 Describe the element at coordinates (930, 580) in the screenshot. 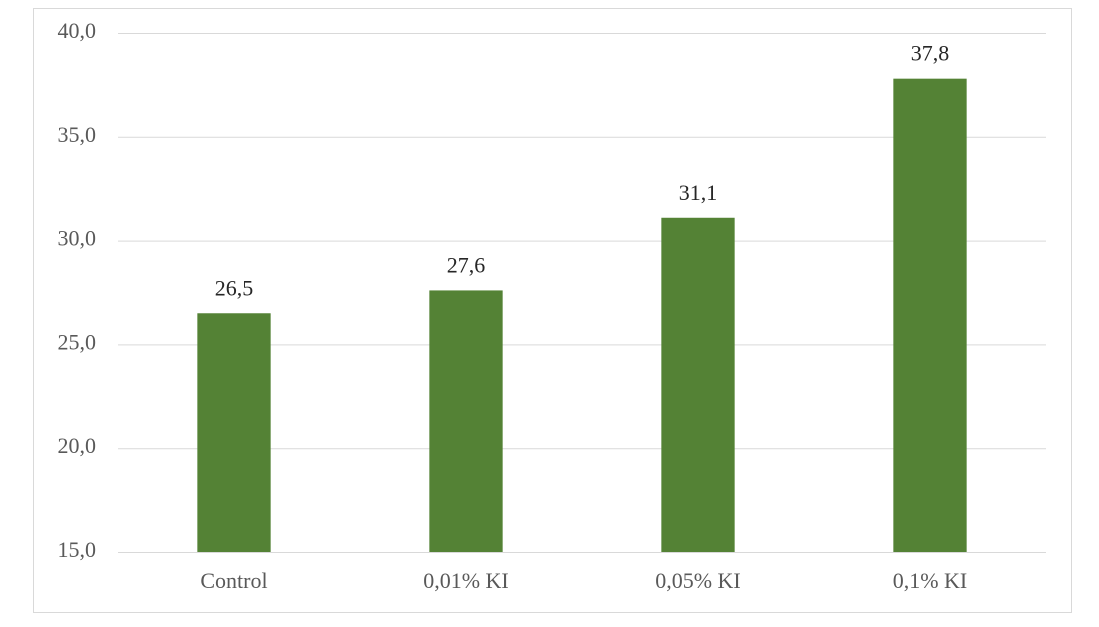

I see `x-tick-label: 0,1% KI` at that location.